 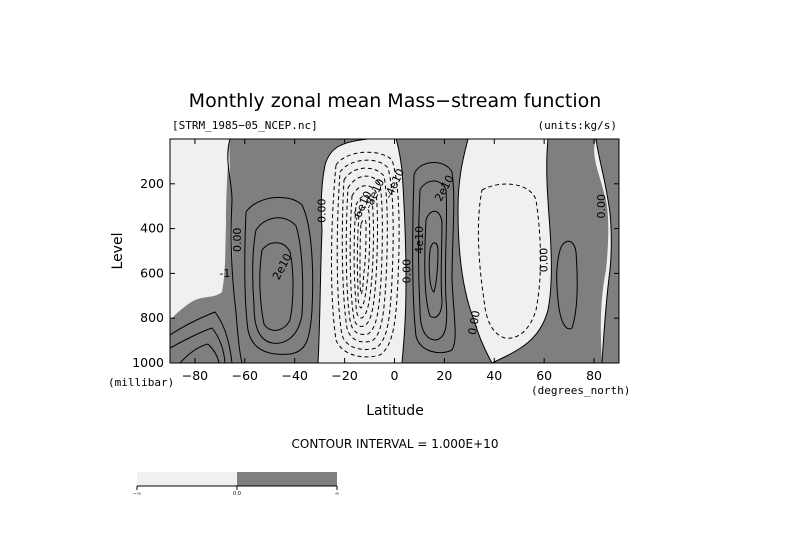 What do you see at coordinates (152, 272) in the screenshot?
I see `y-tick-label: 600` at bounding box center [152, 272].